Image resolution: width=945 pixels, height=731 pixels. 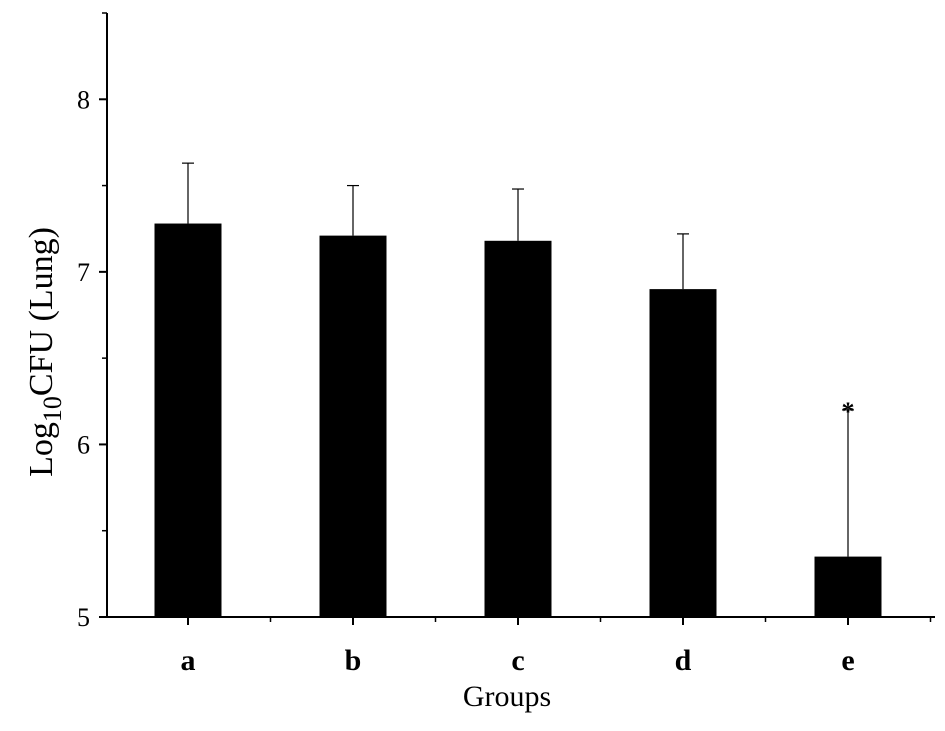 What do you see at coordinates (353, 660) in the screenshot?
I see `x-tick-label-b: b` at bounding box center [353, 660].